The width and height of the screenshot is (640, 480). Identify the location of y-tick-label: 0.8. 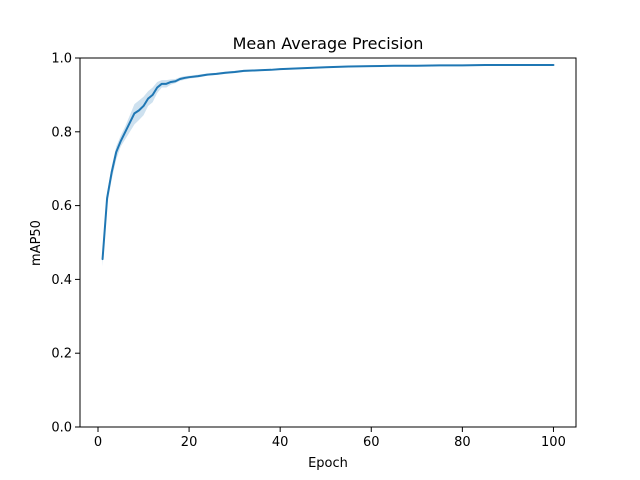
(61, 132).